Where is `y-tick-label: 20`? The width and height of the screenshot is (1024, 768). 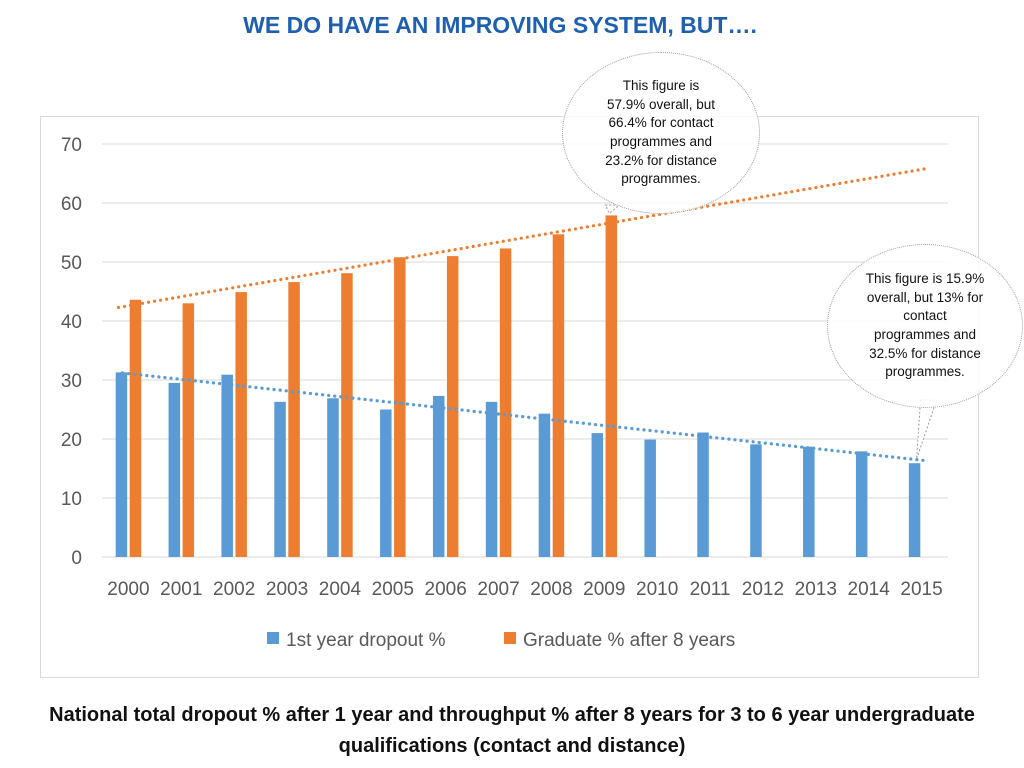
y-tick-label: 20 is located at coordinates (71, 440).